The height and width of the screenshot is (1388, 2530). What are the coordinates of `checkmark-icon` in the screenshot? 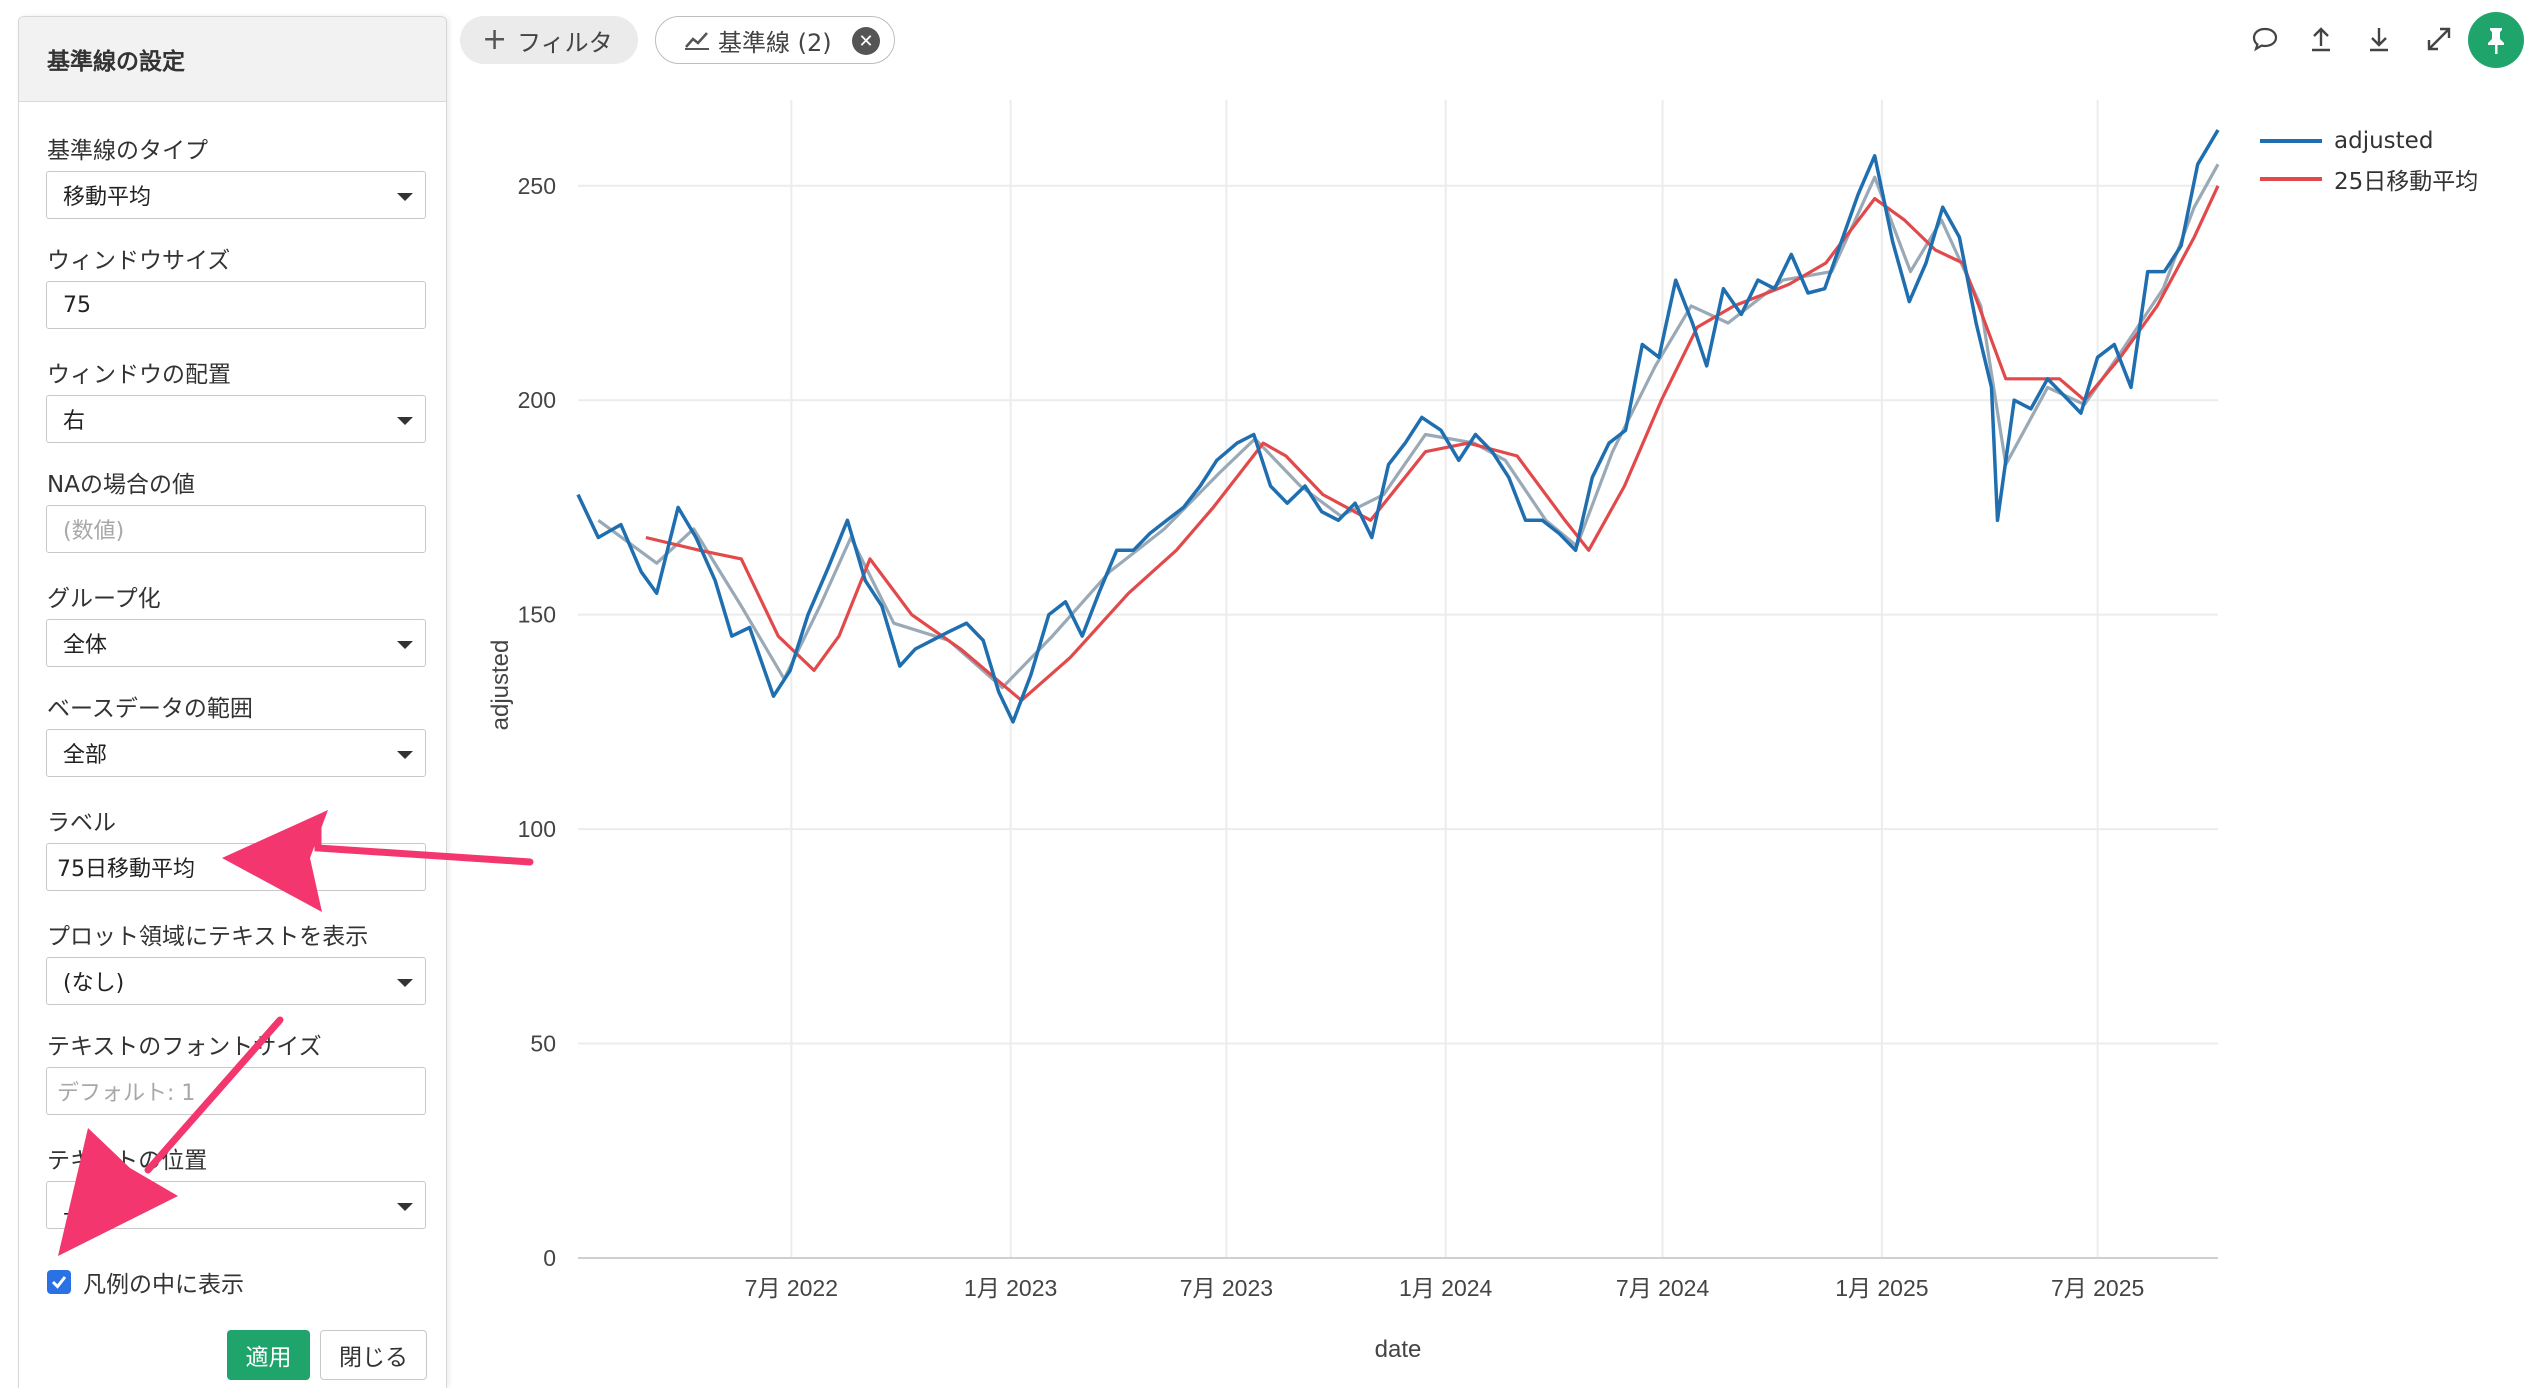 It's located at (59, 1282).